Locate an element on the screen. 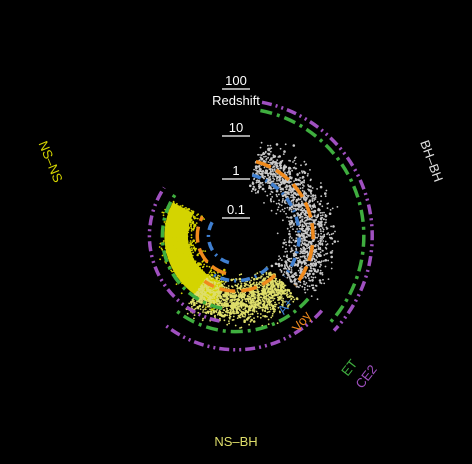 The height and width of the screenshot is (464, 472). detector-label-voy: Voy is located at coordinates (301, 321).